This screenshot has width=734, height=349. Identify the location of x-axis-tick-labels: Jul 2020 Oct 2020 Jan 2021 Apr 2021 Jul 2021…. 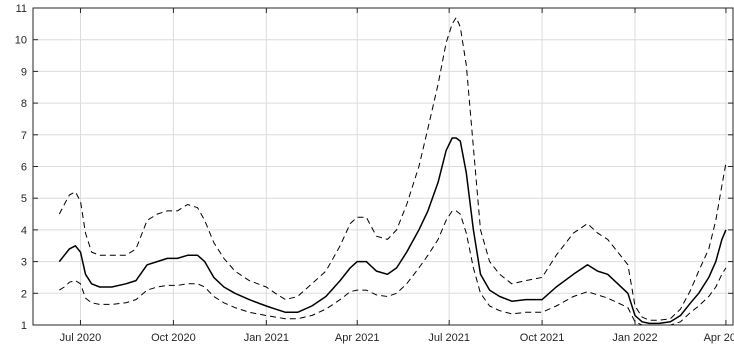
(397, 338).